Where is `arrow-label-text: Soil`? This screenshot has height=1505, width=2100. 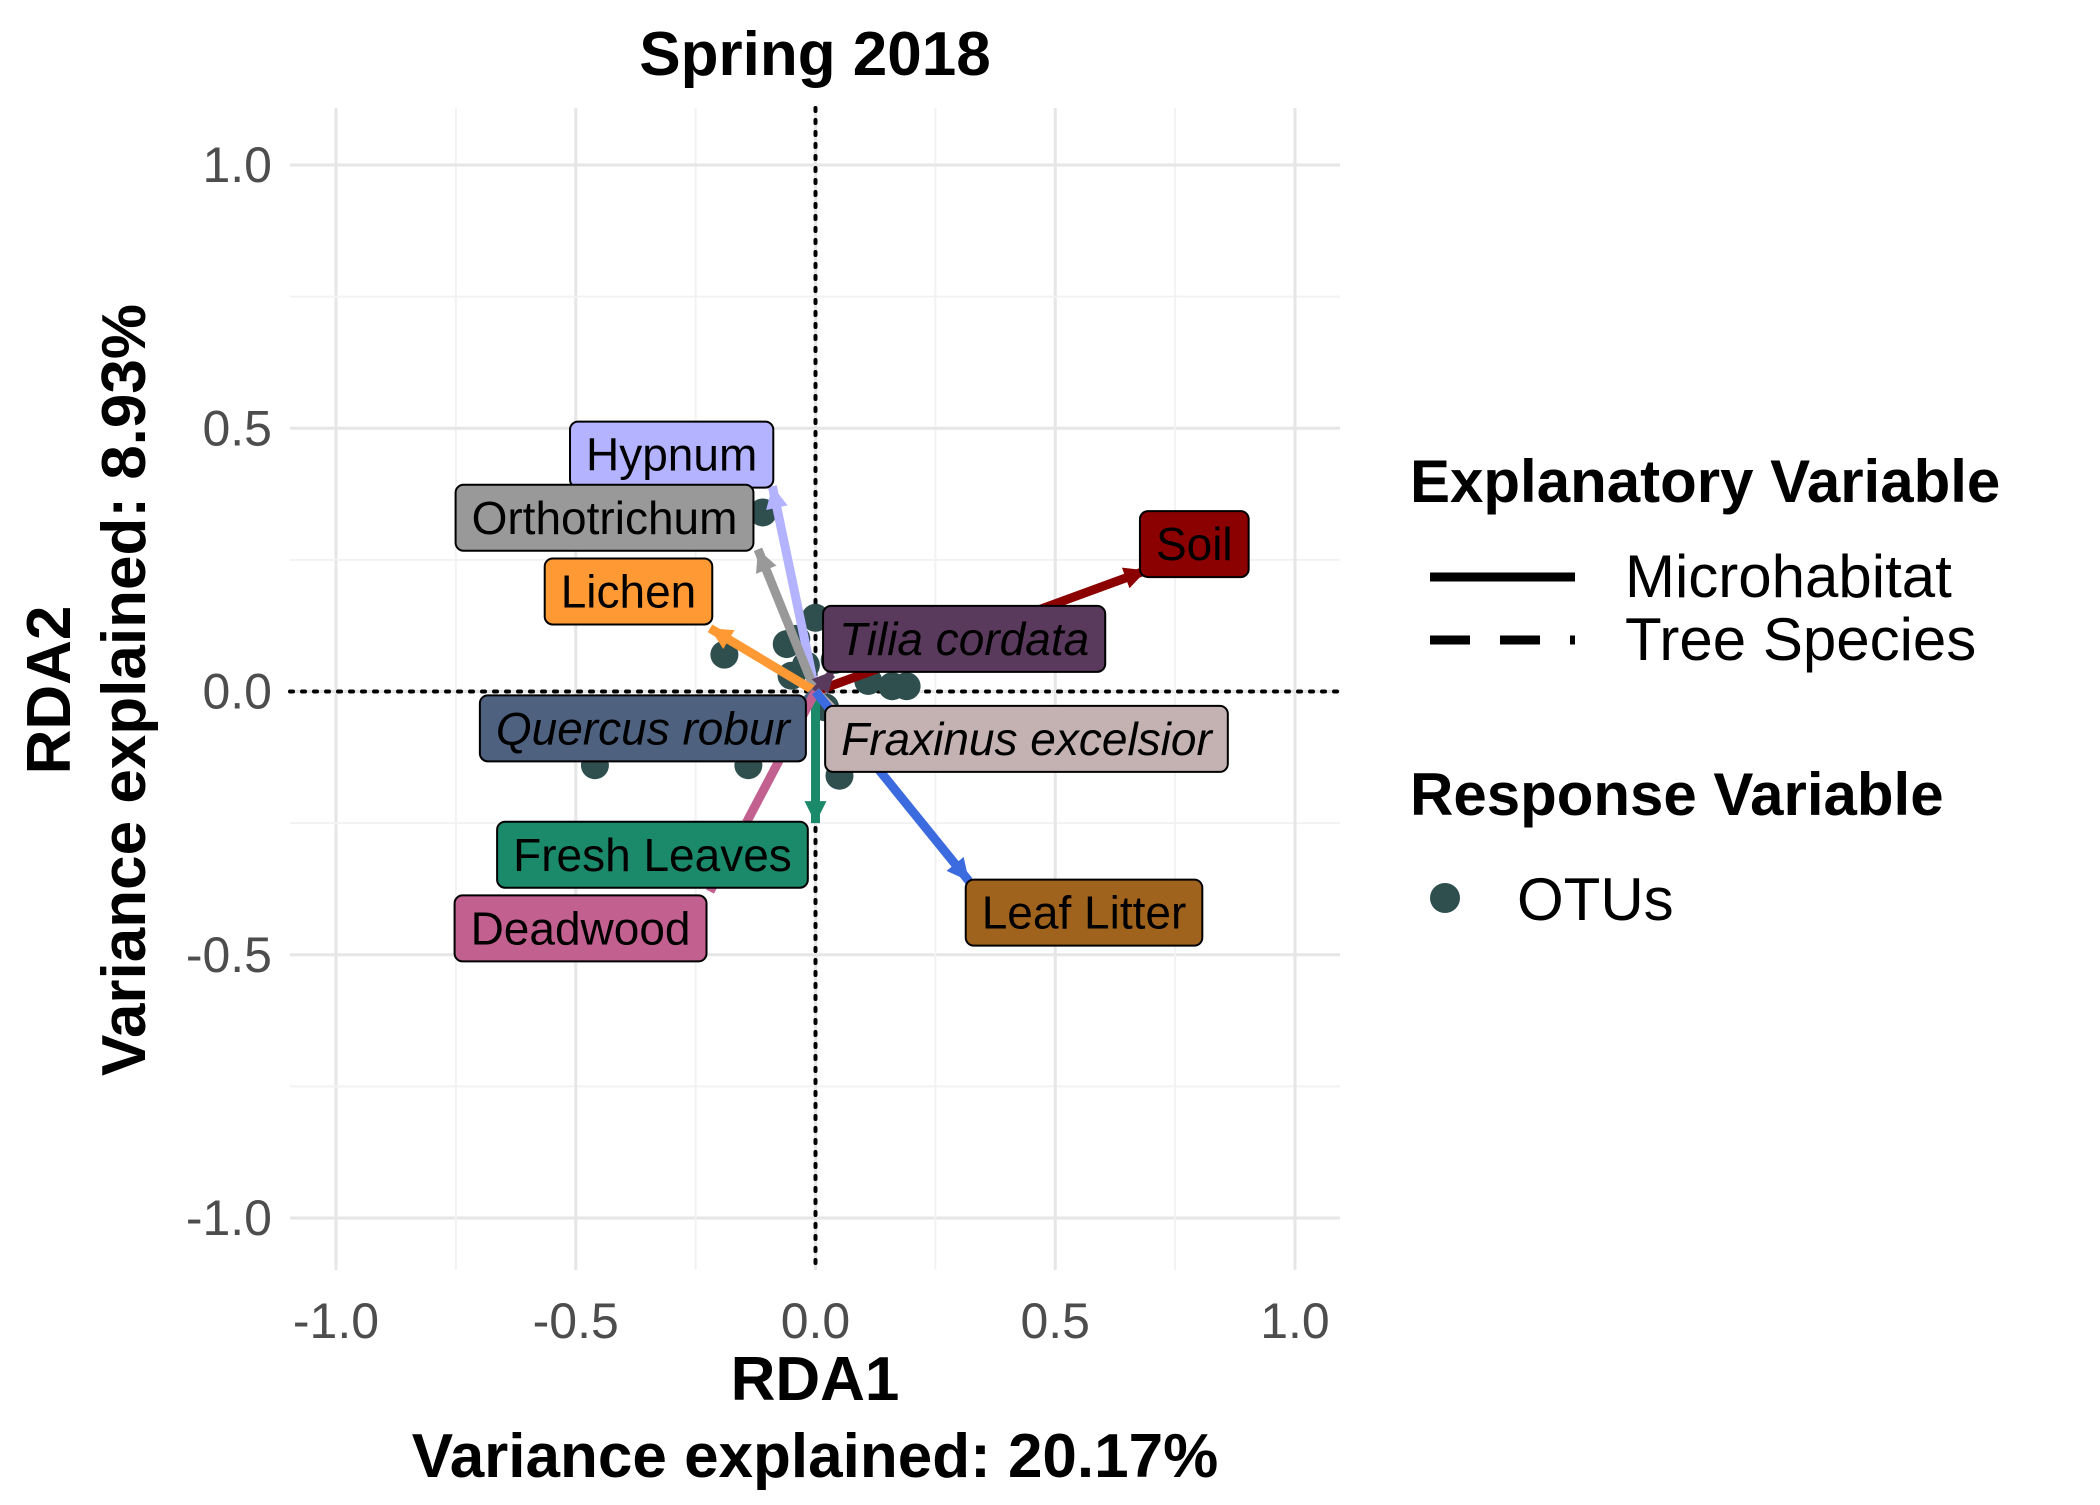
arrow-label-text: Soil is located at coordinates (1194, 544).